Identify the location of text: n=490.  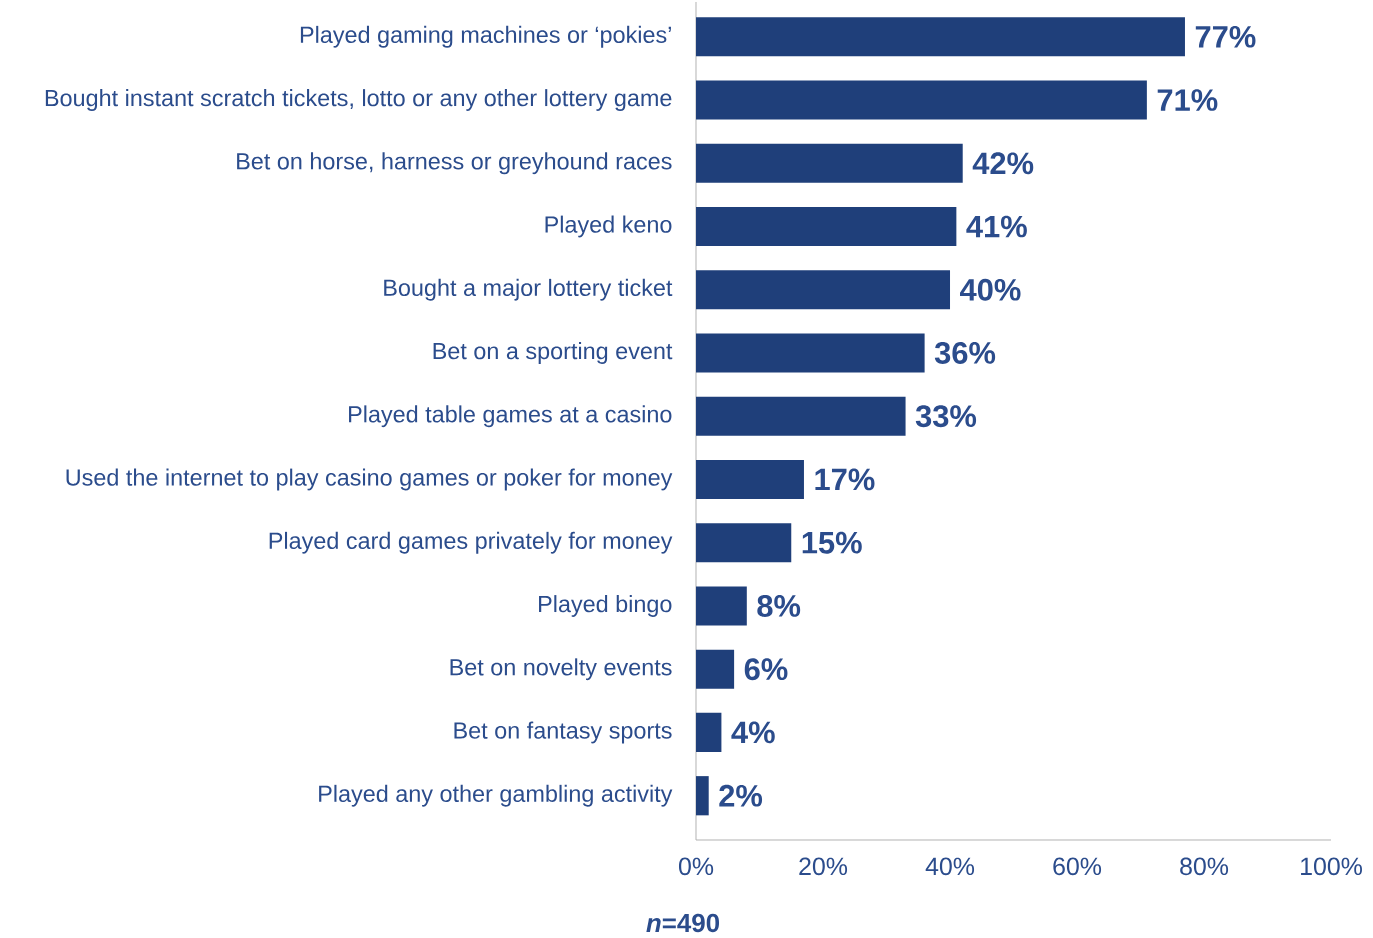
(683, 923).